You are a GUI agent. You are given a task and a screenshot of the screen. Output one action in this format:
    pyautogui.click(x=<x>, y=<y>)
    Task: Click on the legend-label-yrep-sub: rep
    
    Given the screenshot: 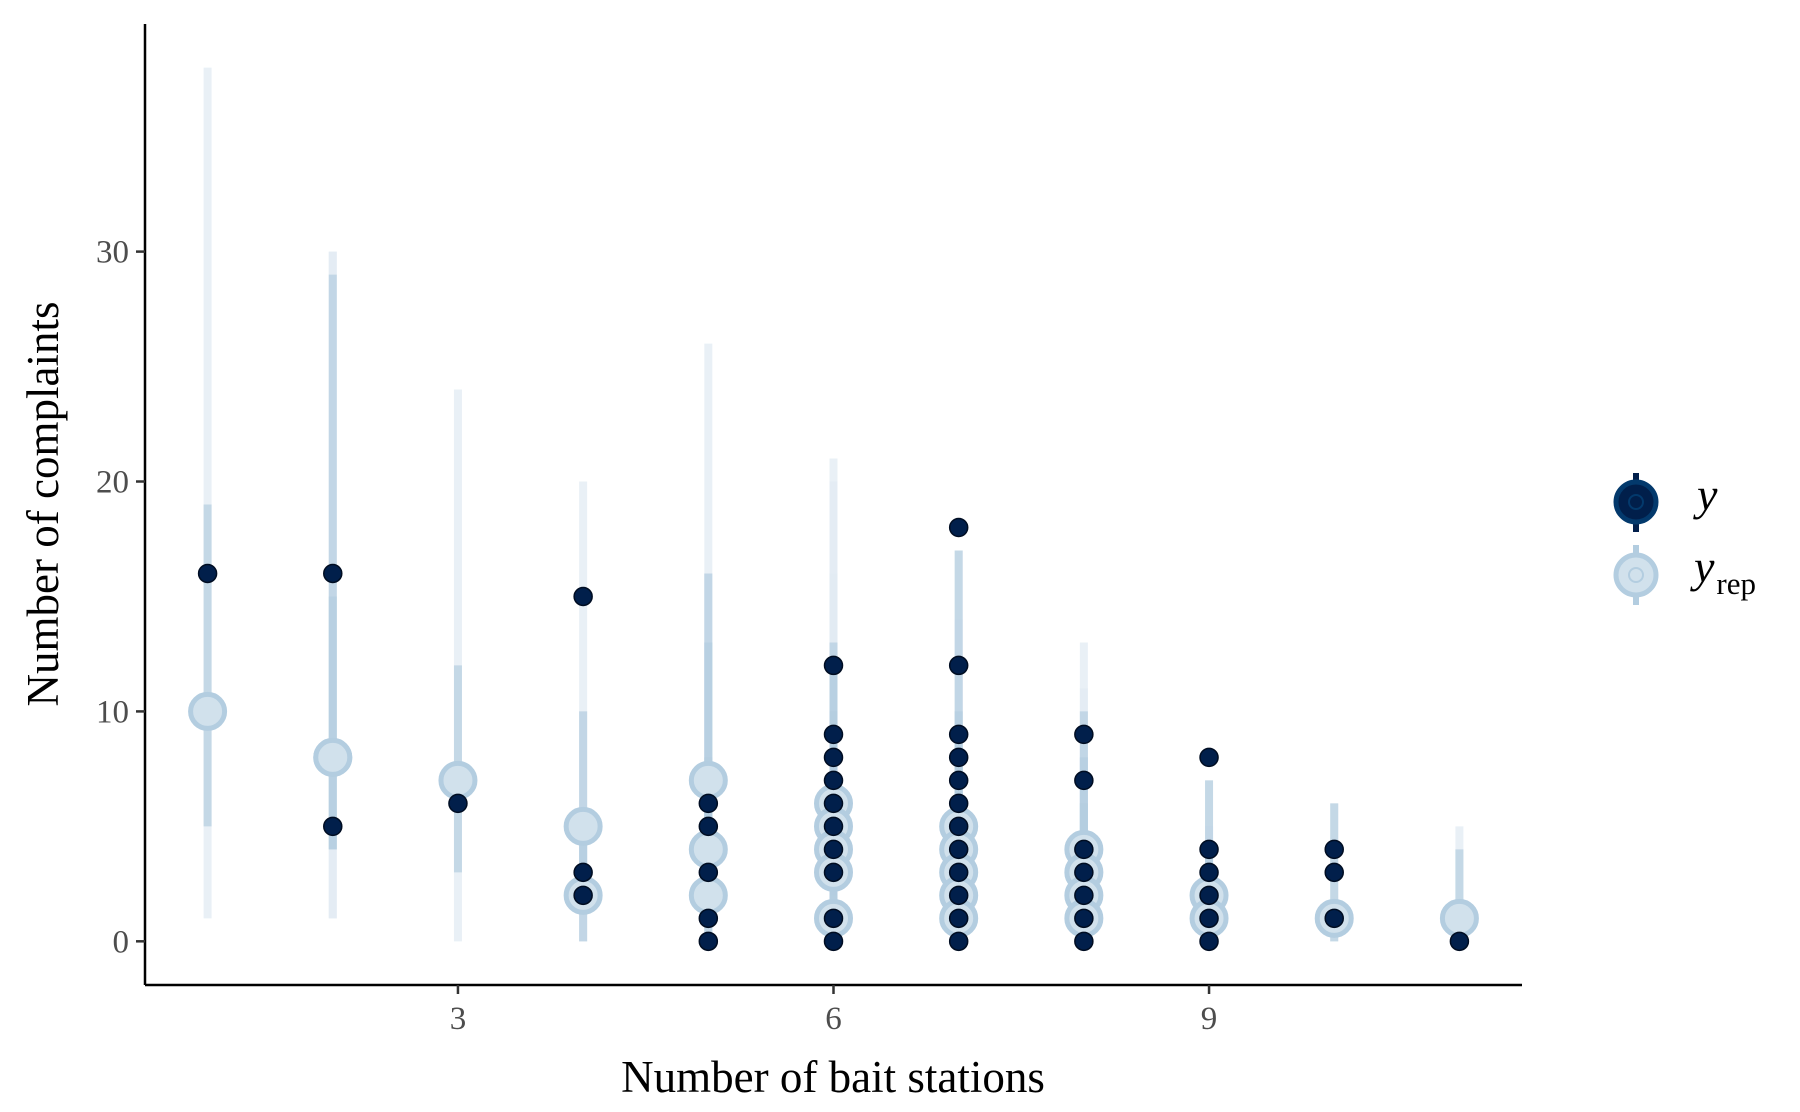 What is the action you would take?
    pyautogui.click(x=1736, y=583)
    